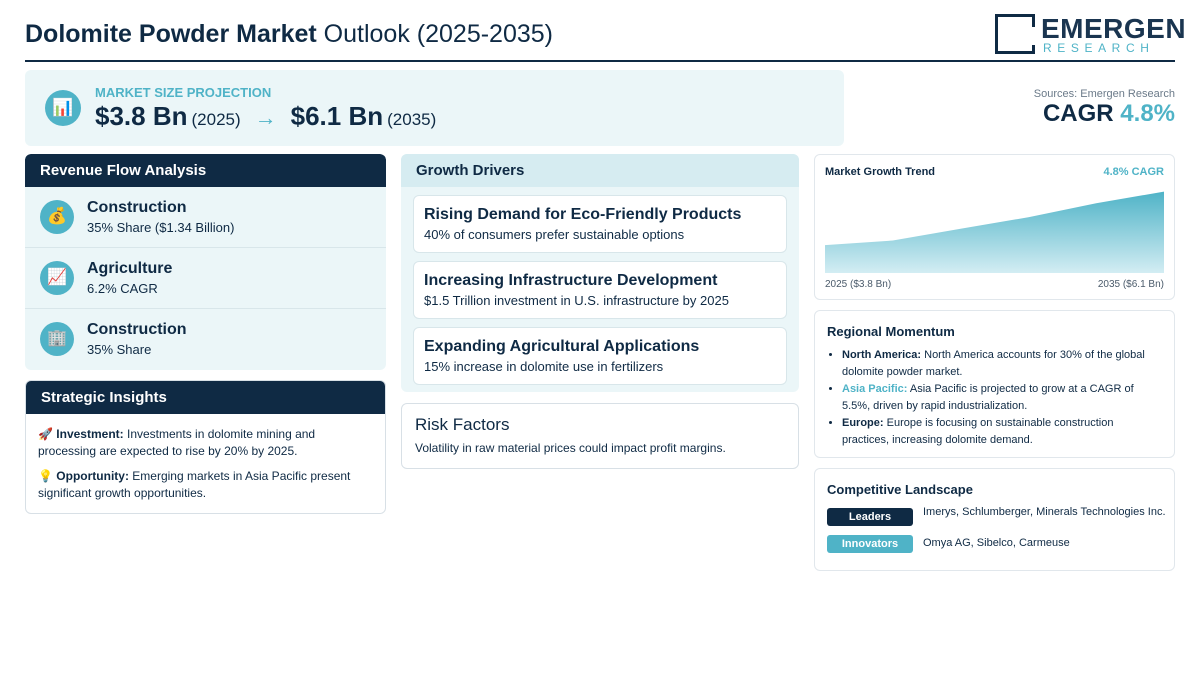 This screenshot has width=1200, height=700. I want to click on growth-area-chart, so click(994, 232).